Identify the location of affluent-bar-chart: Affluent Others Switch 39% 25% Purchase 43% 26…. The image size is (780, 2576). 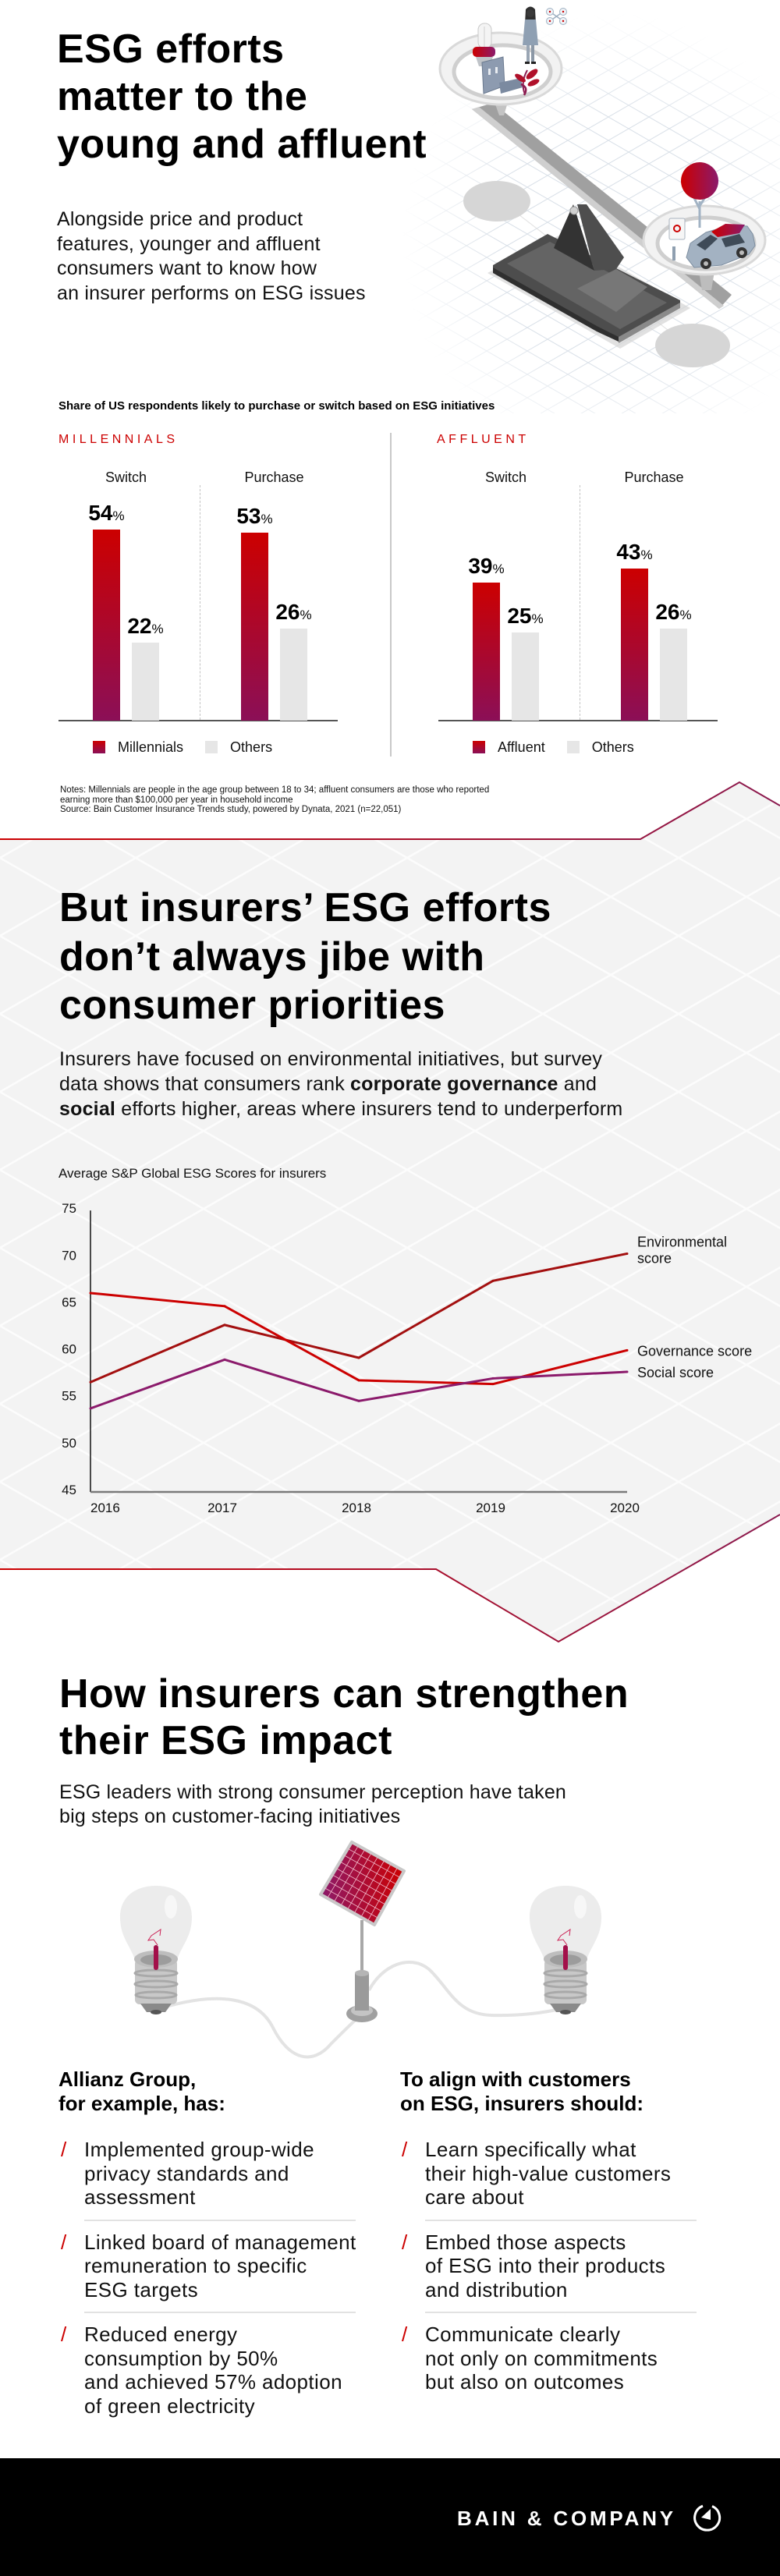
(579, 612).